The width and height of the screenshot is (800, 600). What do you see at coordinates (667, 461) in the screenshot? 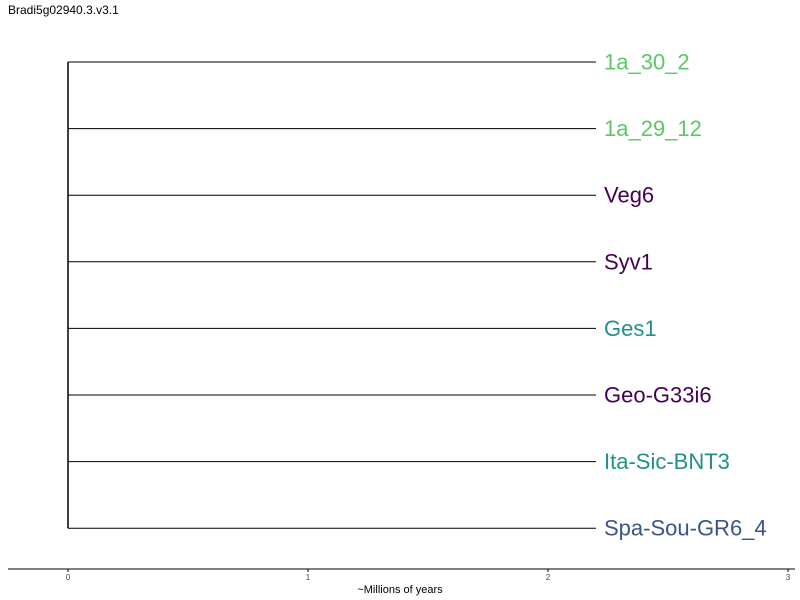
I see `tip-label: Ita-Sic-BNT3` at bounding box center [667, 461].